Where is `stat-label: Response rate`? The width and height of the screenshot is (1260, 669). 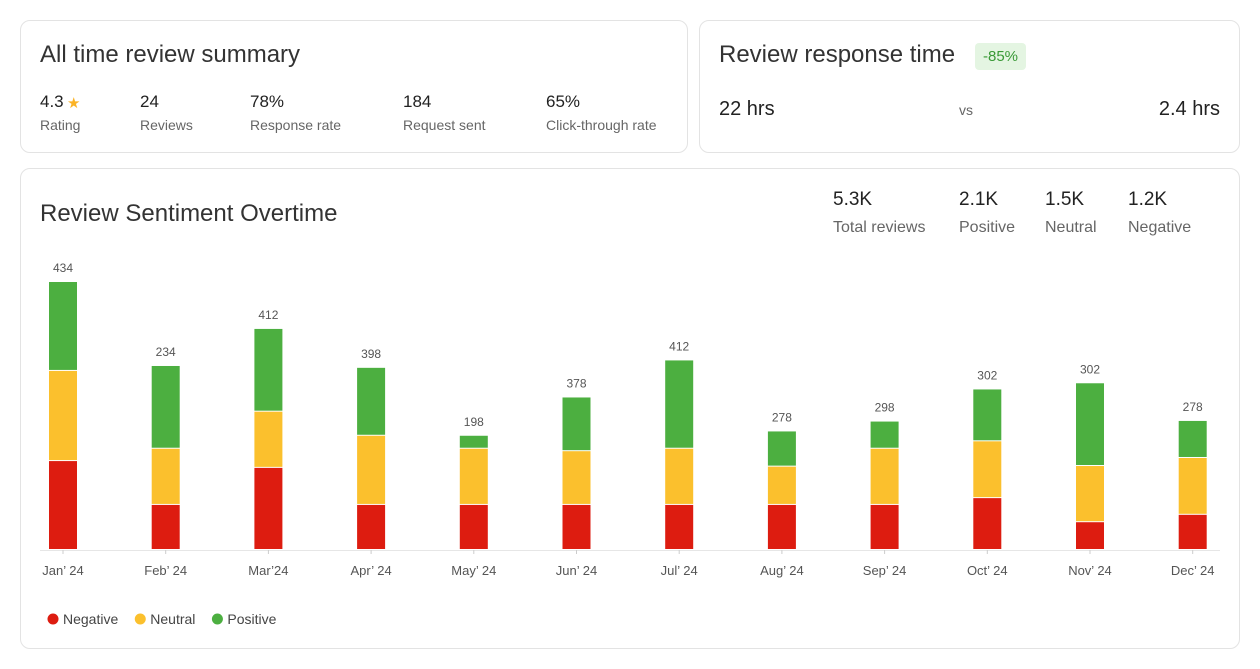 stat-label: Response rate is located at coordinates (296, 125).